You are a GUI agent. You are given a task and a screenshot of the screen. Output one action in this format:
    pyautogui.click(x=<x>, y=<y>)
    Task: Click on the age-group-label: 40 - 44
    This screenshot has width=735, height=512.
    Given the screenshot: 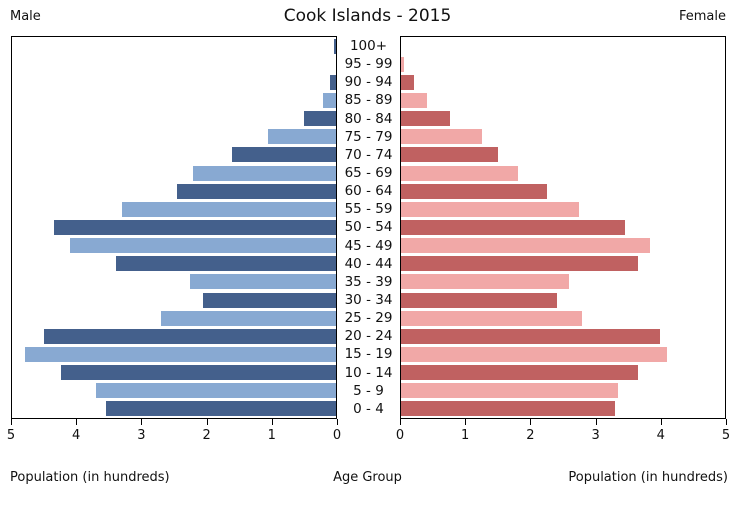 What is the action you would take?
    pyautogui.click(x=368, y=263)
    